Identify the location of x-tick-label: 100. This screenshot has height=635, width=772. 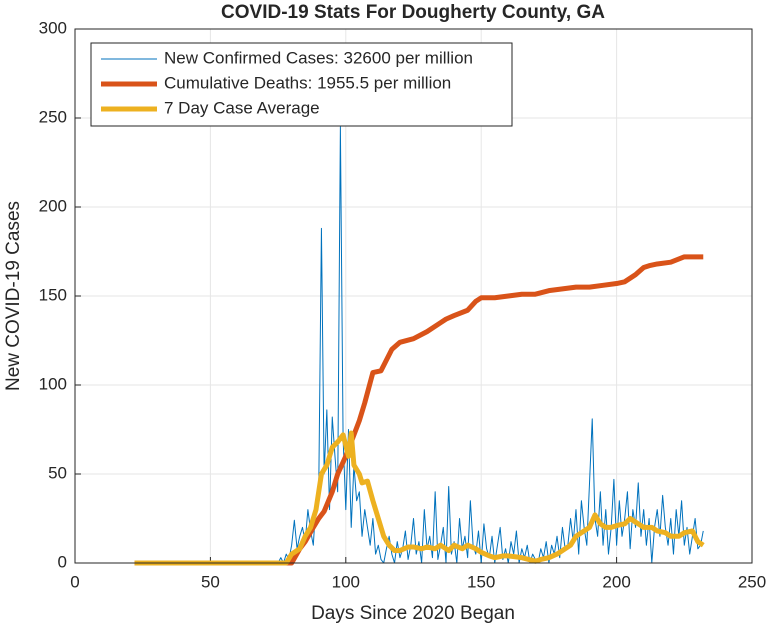
(346, 581).